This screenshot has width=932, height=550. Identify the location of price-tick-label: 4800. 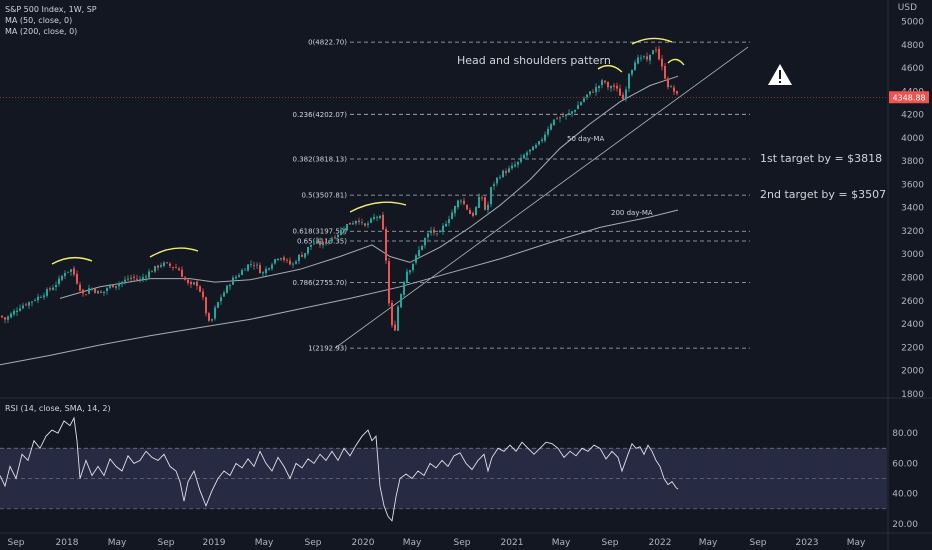
(912, 46).